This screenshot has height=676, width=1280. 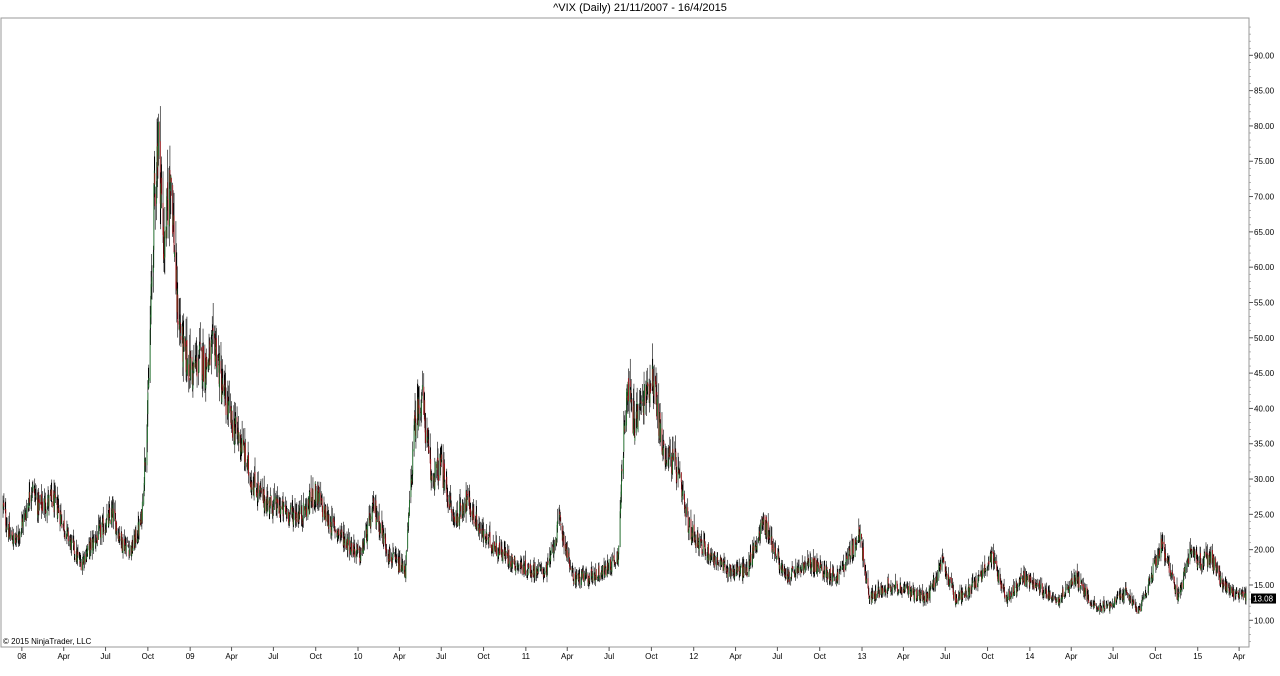 What do you see at coordinates (777, 656) in the screenshot?
I see `x-tick-label: Jul` at bounding box center [777, 656].